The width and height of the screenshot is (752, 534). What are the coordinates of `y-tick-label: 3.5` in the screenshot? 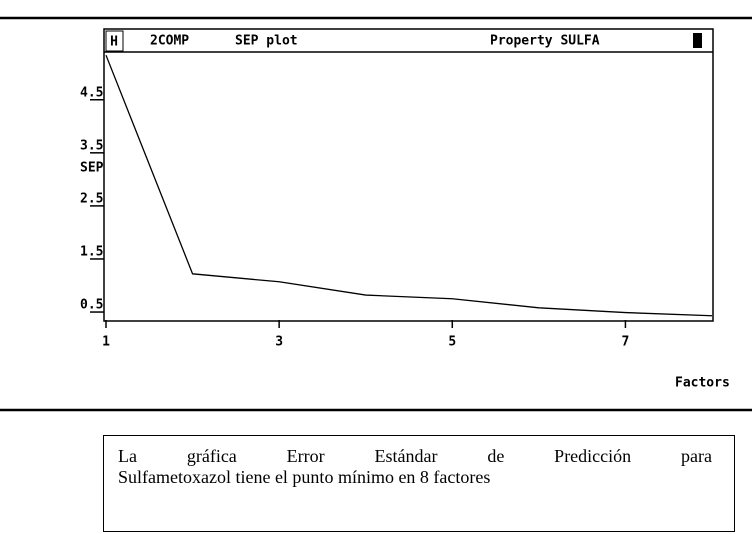 It's located at (91, 145).